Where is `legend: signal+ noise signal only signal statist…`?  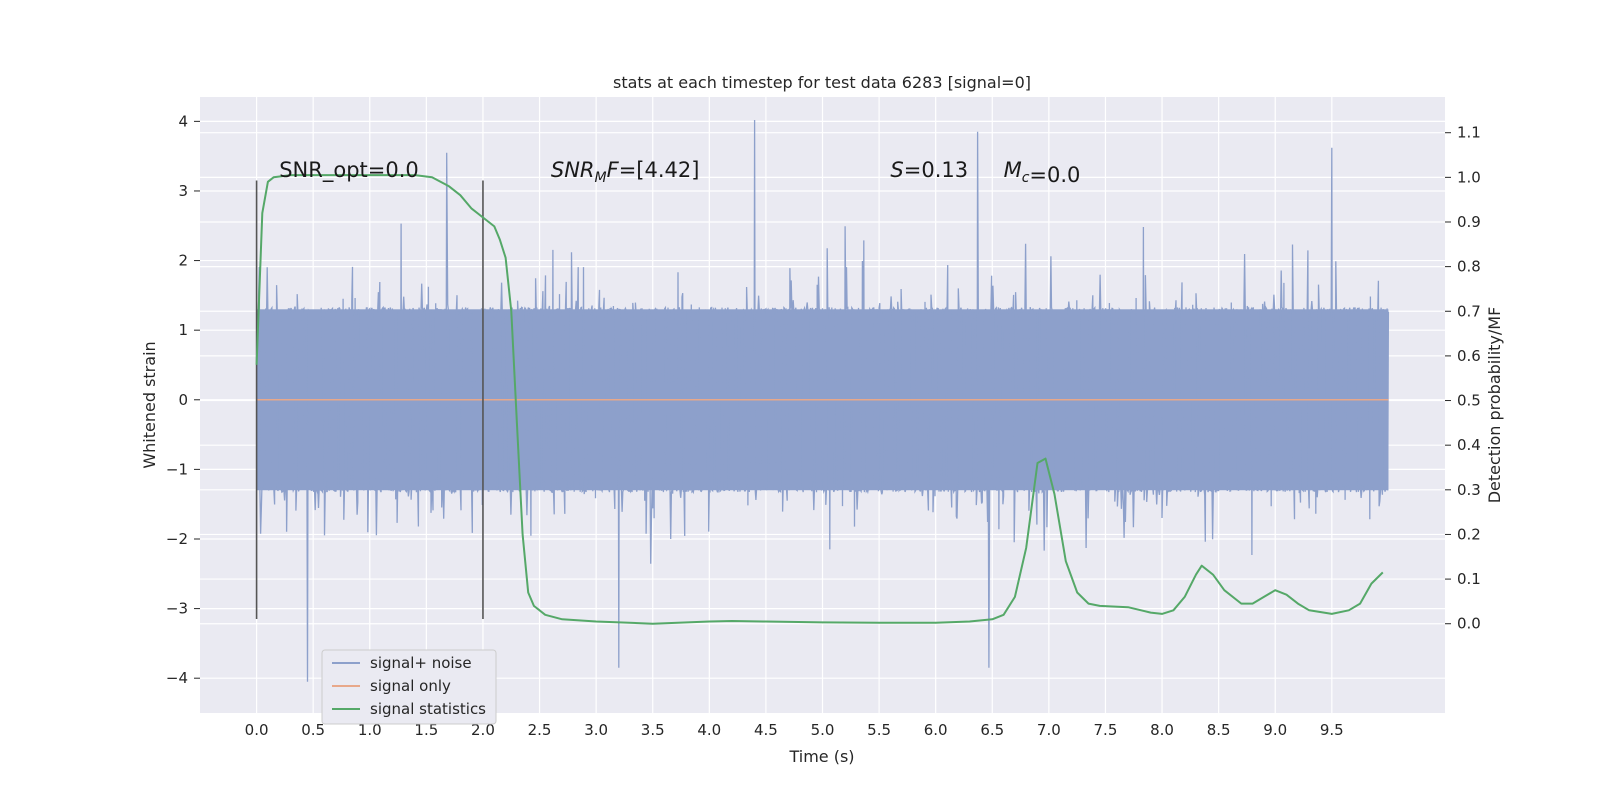 legend: signal+ noise signal only signal statist… is located at coordinates (409, 687).